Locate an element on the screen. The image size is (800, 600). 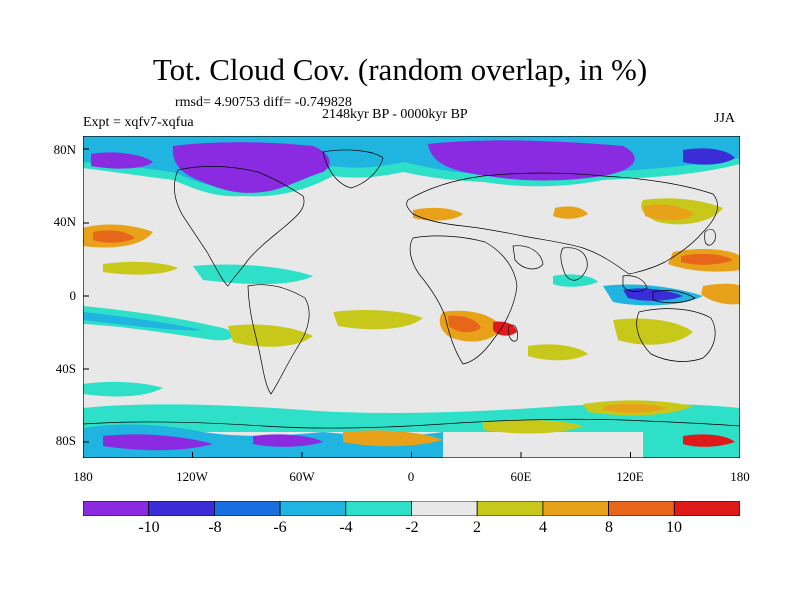
season-label: JJA is located at coordinates (725, 118).